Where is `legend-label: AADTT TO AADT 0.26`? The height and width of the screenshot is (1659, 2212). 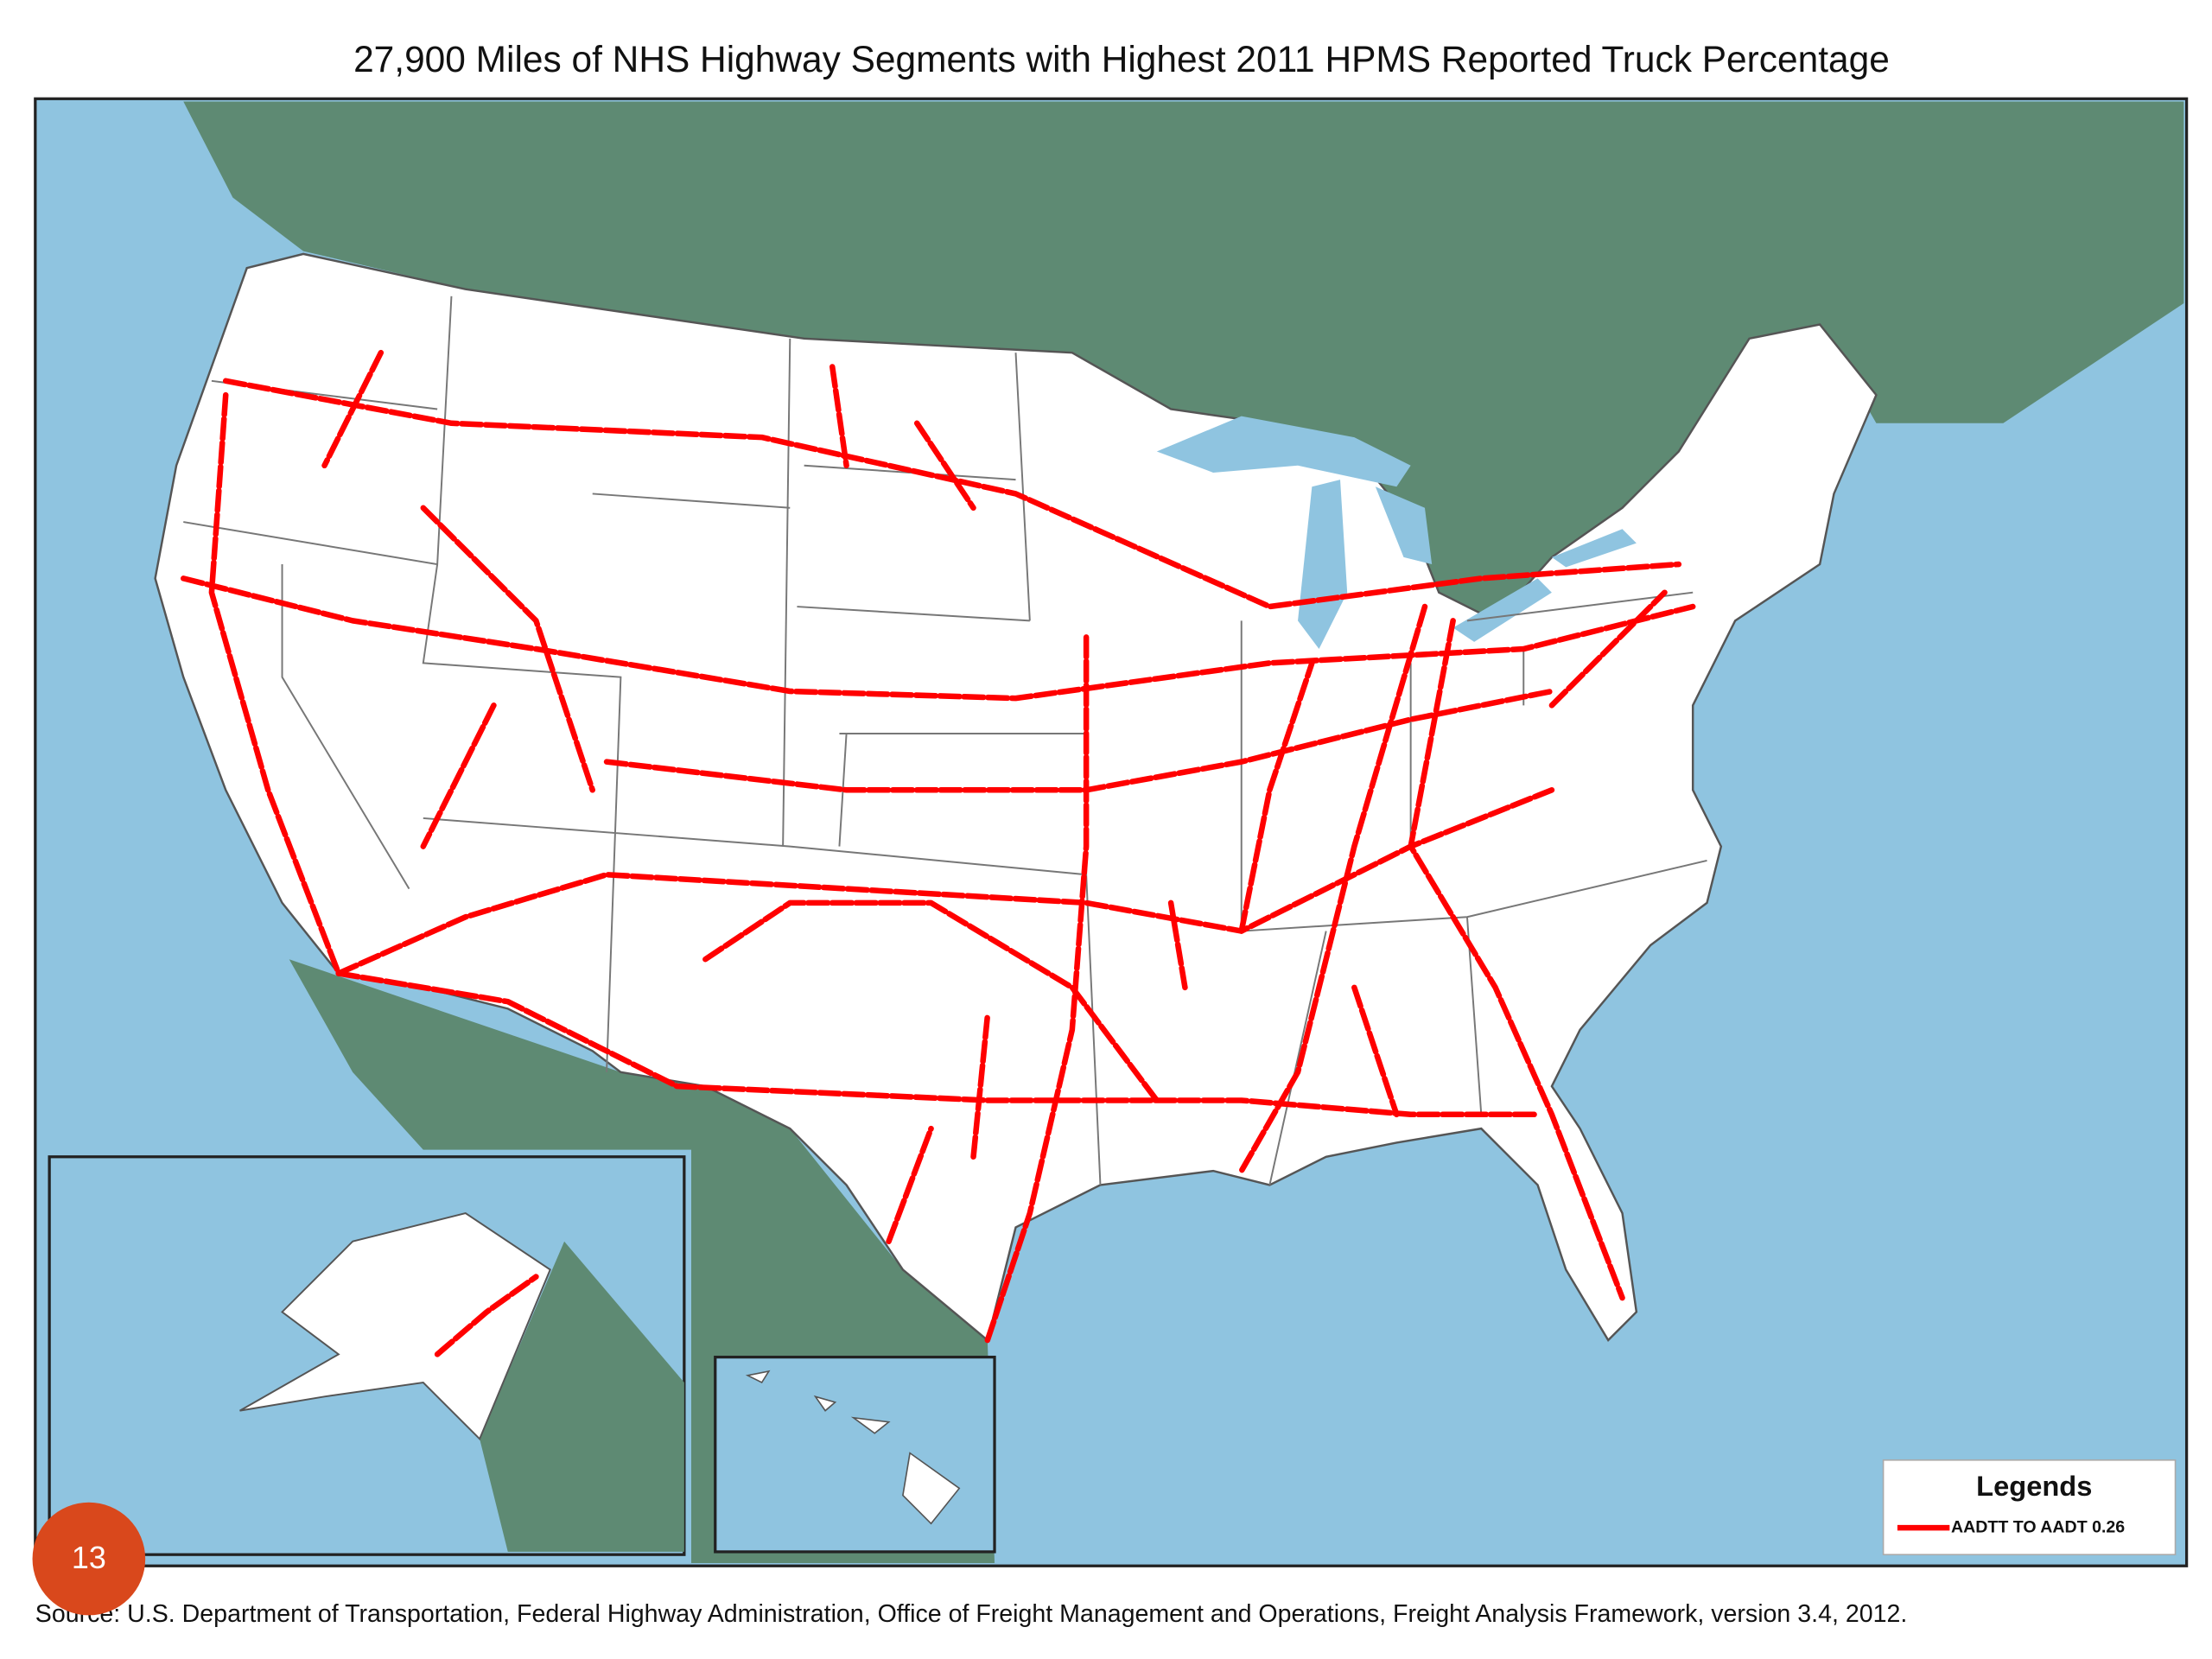 legend-label: AADTT TO AADT 0.26 is located at coordinates (2038, 1526).